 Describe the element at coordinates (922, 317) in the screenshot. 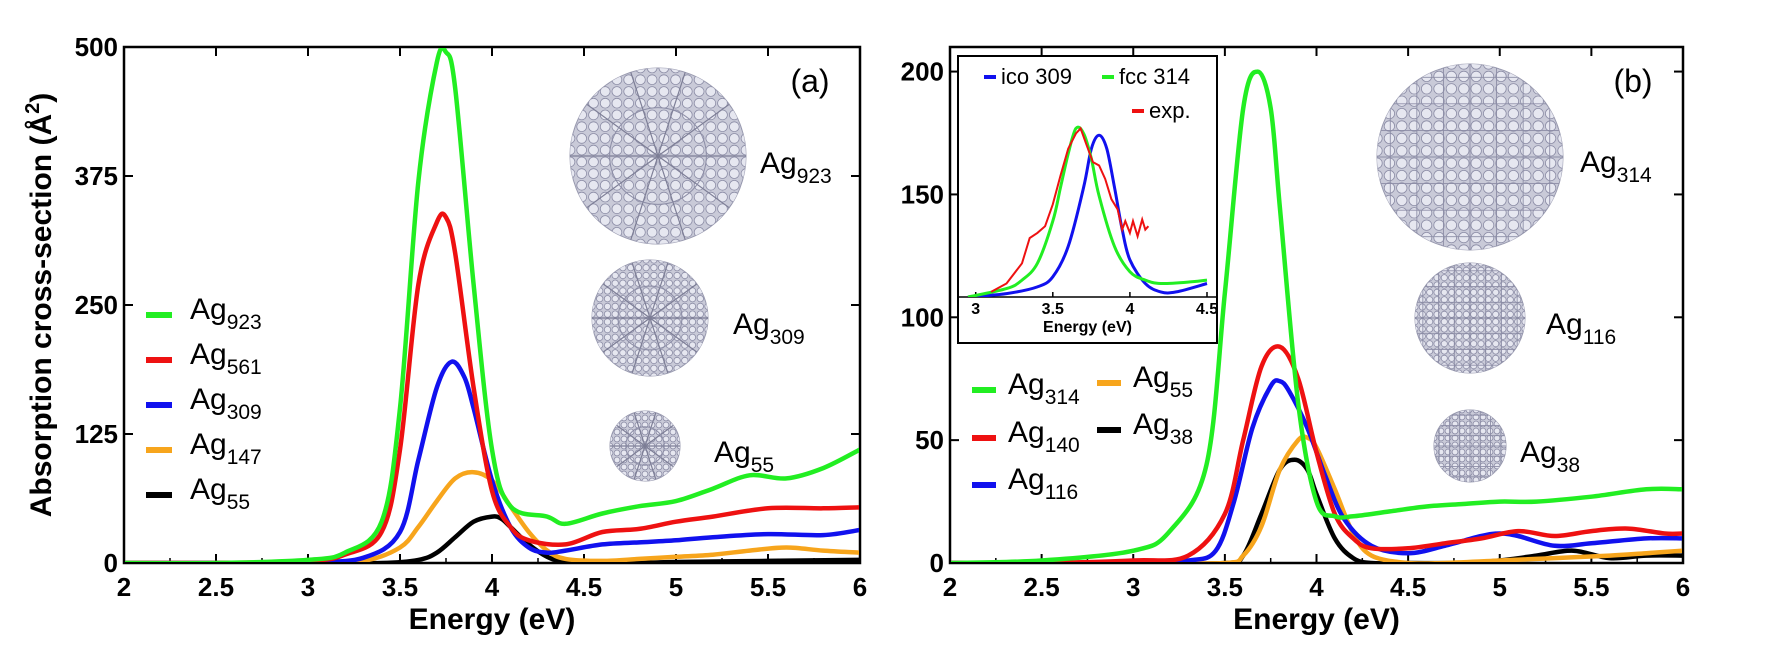

I see `y-tick-label: 100` at that location.